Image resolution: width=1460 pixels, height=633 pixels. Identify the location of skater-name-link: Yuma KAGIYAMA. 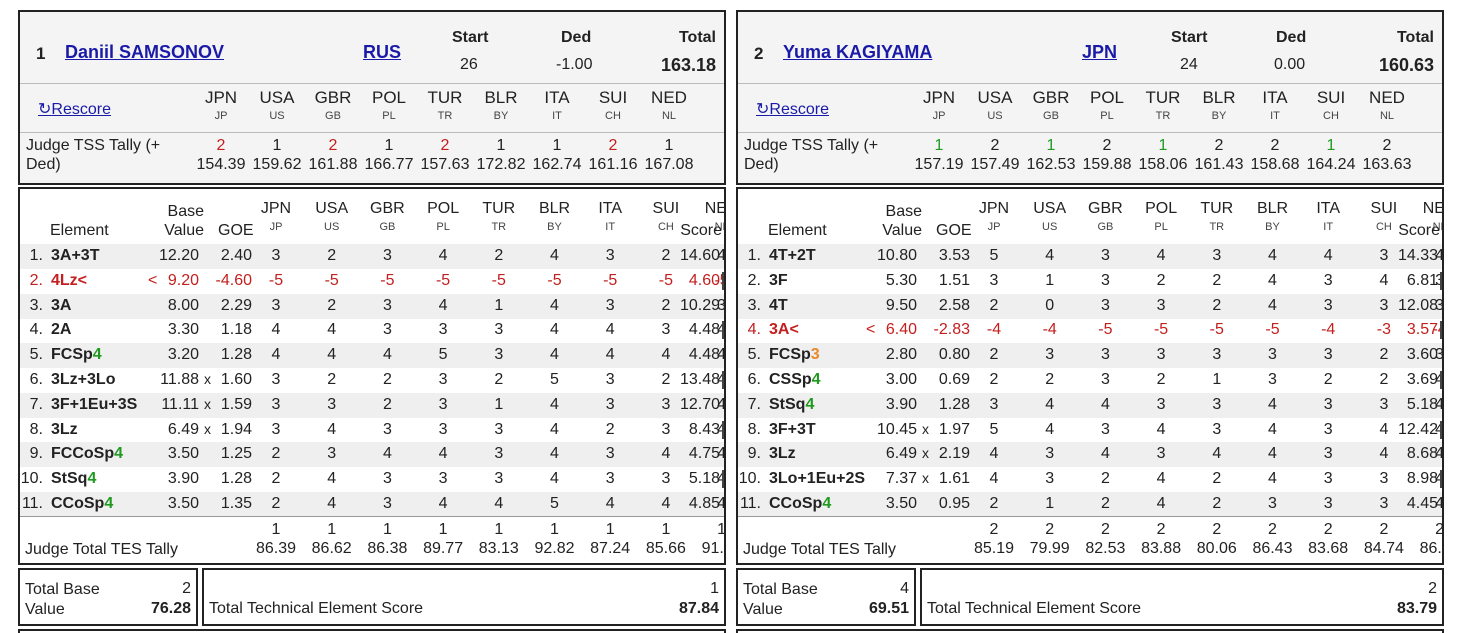
(858, 52).